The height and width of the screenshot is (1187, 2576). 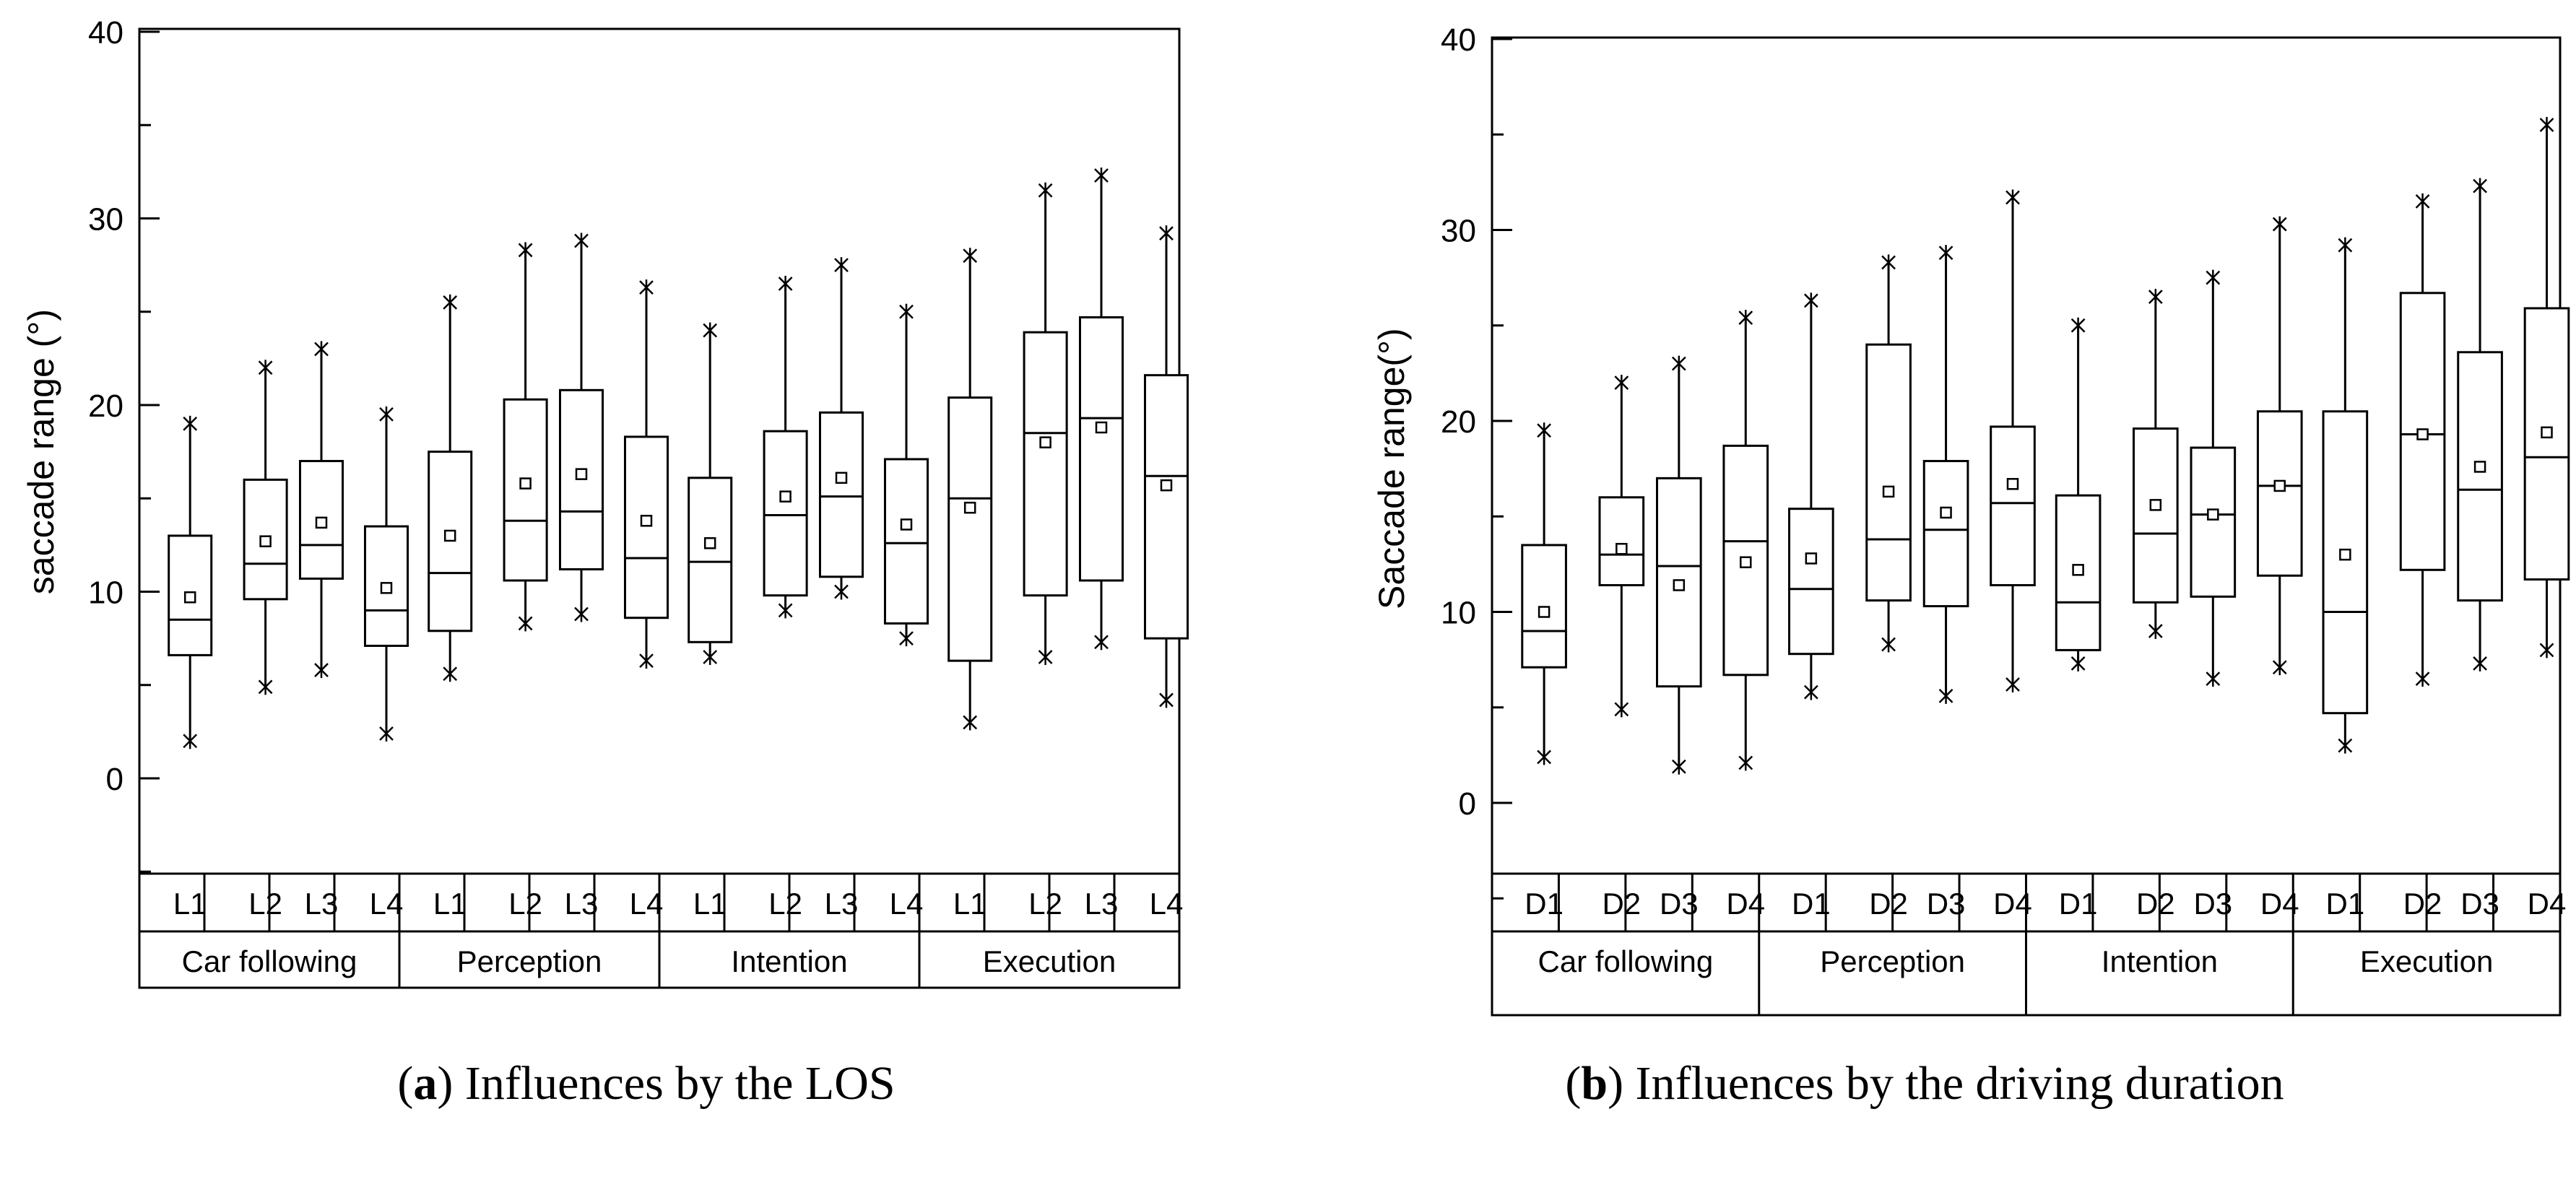 I want to click on x-tick-label: L4, so click(x=907, y=904).